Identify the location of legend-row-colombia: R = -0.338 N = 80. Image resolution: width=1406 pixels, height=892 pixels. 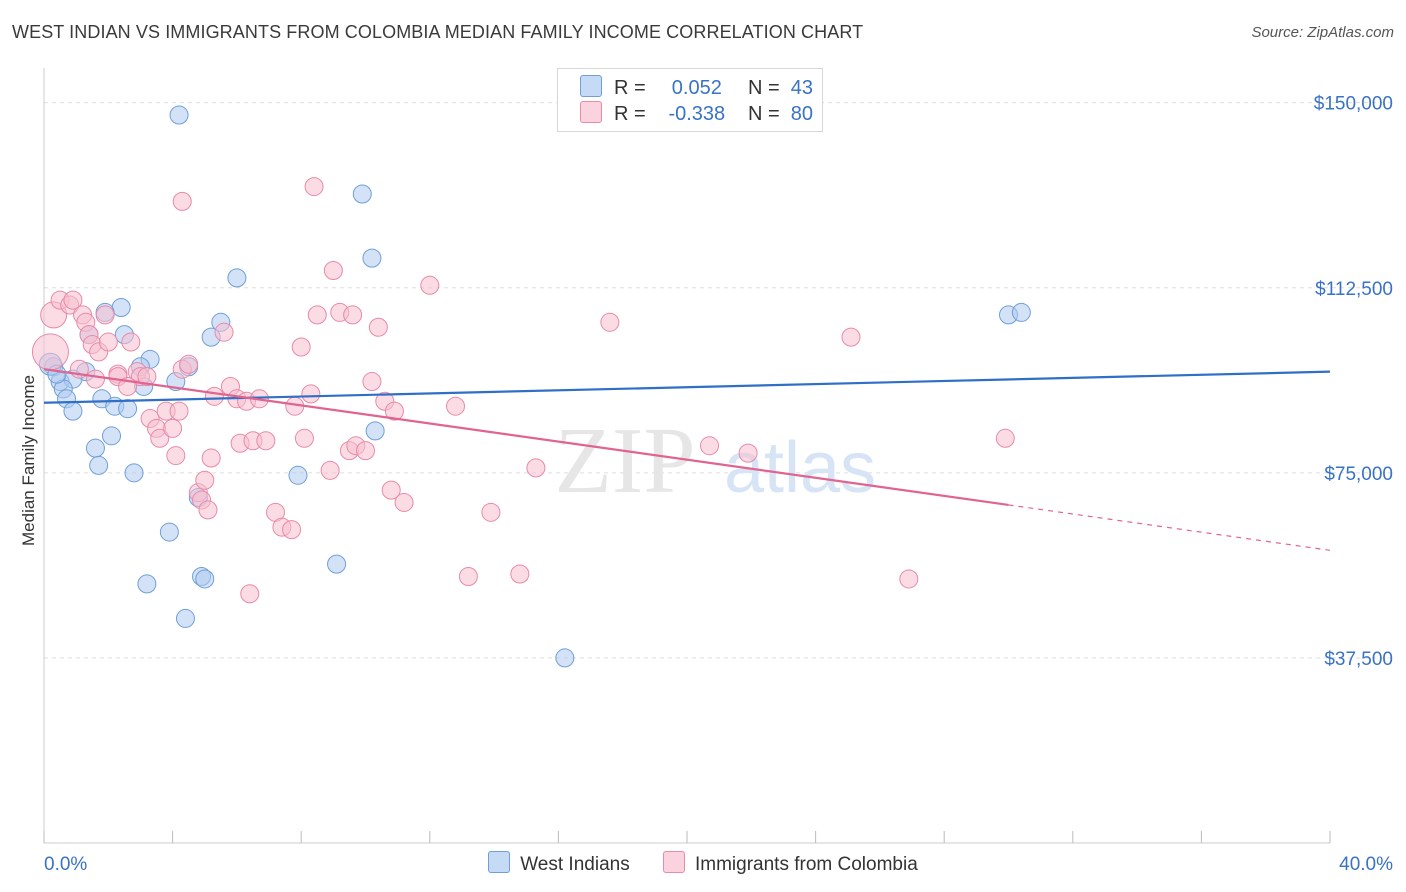
(696, 114).